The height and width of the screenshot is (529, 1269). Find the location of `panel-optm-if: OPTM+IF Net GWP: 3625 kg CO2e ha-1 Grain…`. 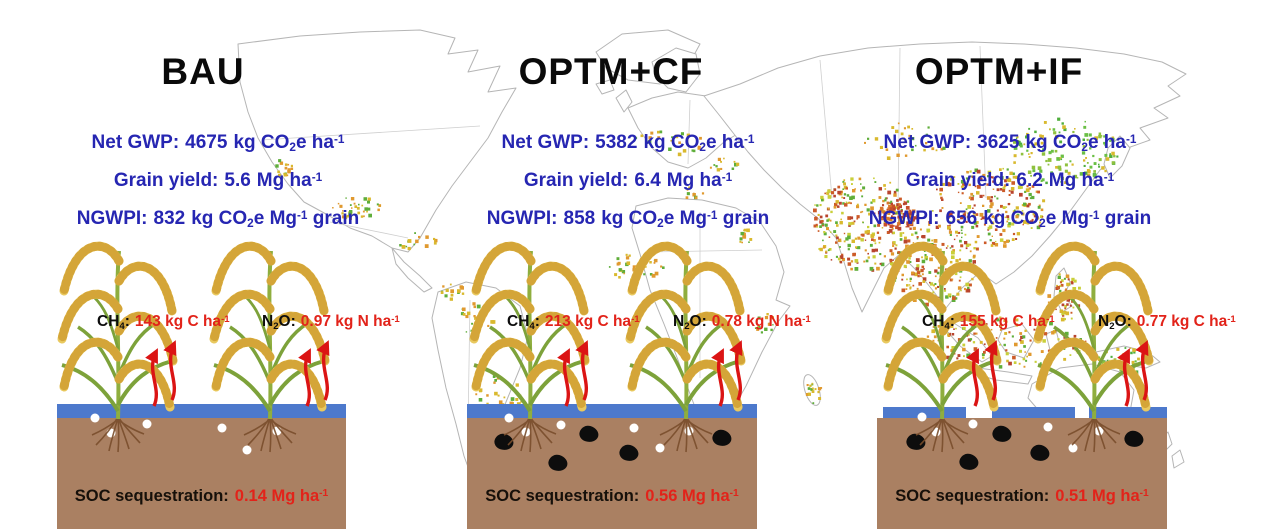

panel-optm-if: OPTM+IF Net GWP: 3625 kg CO2e ha-1 Grain… is located at coordinates (1010, 141).